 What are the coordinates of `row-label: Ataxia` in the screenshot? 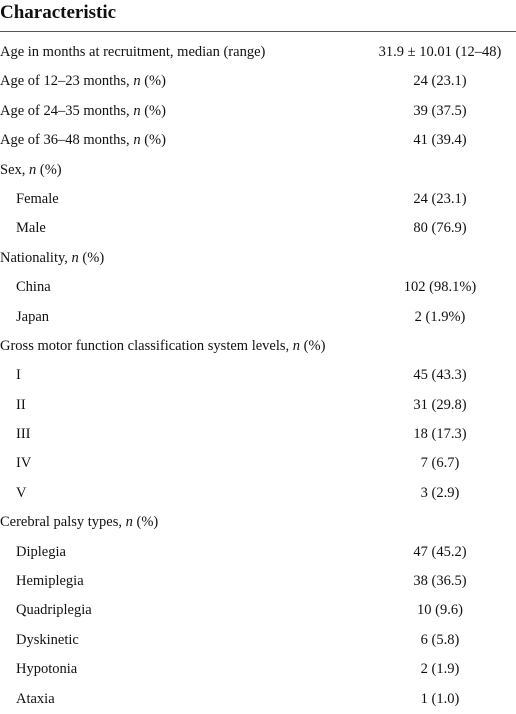 It's located at (35, 698).